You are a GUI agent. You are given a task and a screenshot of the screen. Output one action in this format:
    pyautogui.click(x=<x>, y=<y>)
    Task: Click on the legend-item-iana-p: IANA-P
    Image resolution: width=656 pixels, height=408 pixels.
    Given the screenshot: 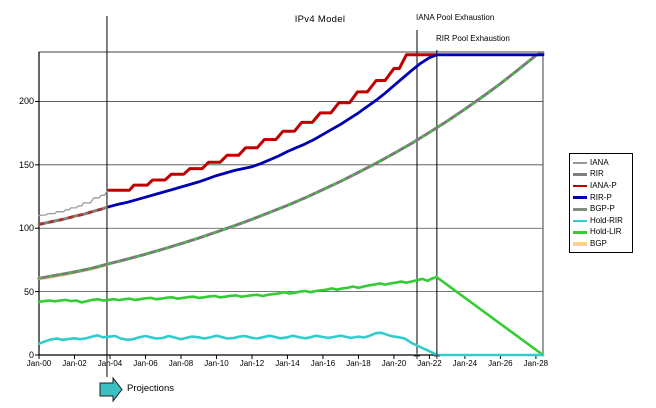 What is the action you would take?
    pyautogui.click(x=601, y=186)
    